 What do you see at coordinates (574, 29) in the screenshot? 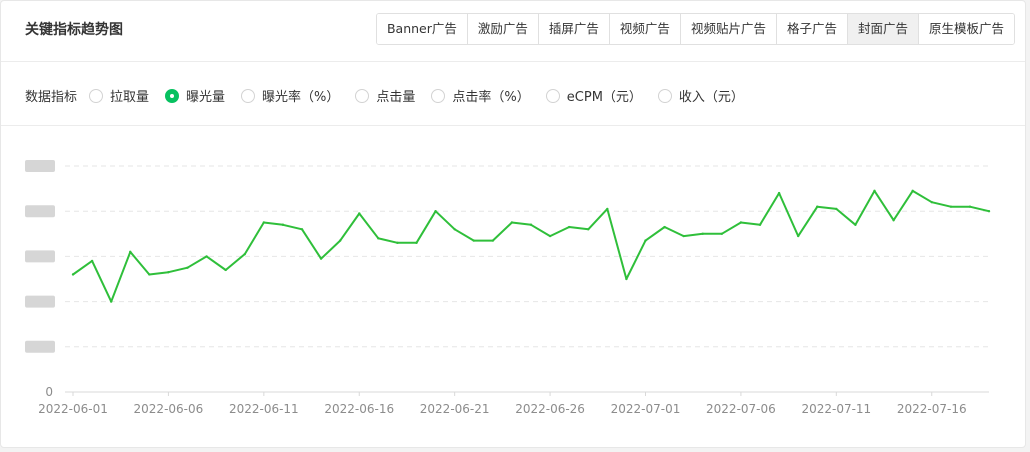
I see `tab-2: 插屏广告` at bounding box center [574, 29].